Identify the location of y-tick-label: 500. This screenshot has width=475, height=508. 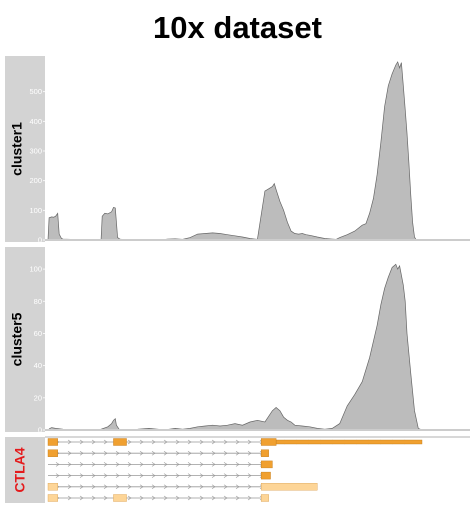
(35, 91).